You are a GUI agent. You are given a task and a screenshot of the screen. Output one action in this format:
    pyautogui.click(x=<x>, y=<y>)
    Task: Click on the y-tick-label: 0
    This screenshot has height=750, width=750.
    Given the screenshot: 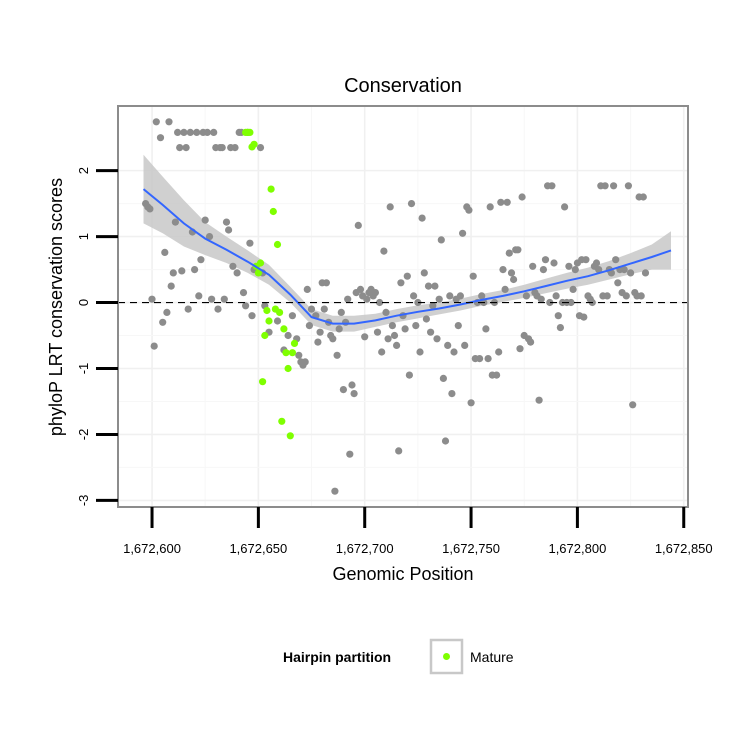 What is the action you would take?
    pyautogui.click(x=83, y=302)
    